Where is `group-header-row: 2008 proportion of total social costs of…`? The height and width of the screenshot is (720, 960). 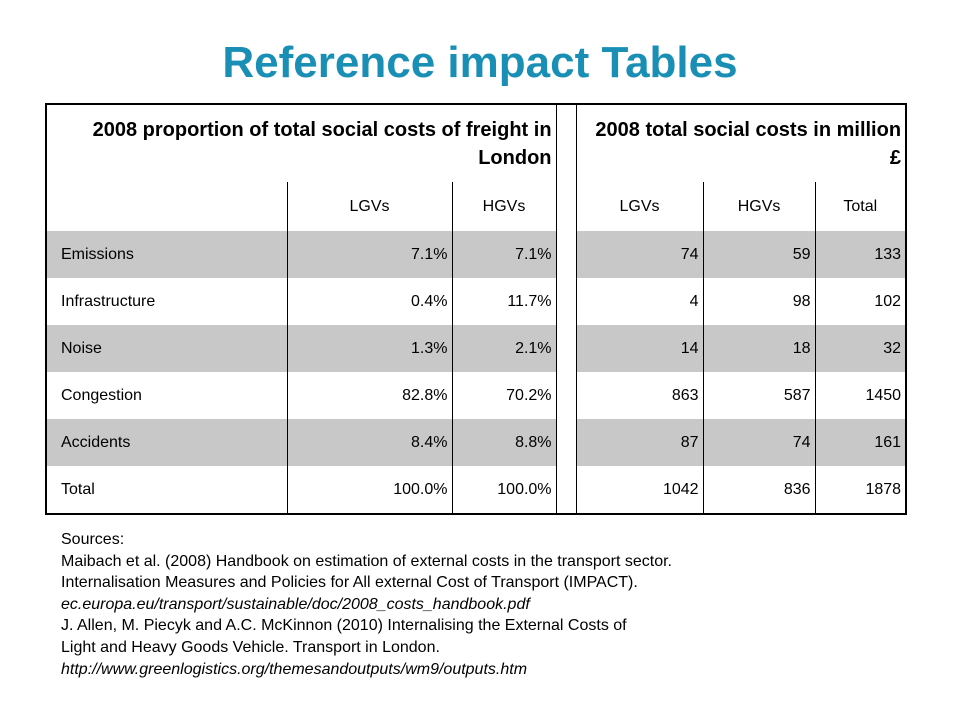 group-header-row: 2008 proportion of total social costs of… is located at coordinates (476, 143).